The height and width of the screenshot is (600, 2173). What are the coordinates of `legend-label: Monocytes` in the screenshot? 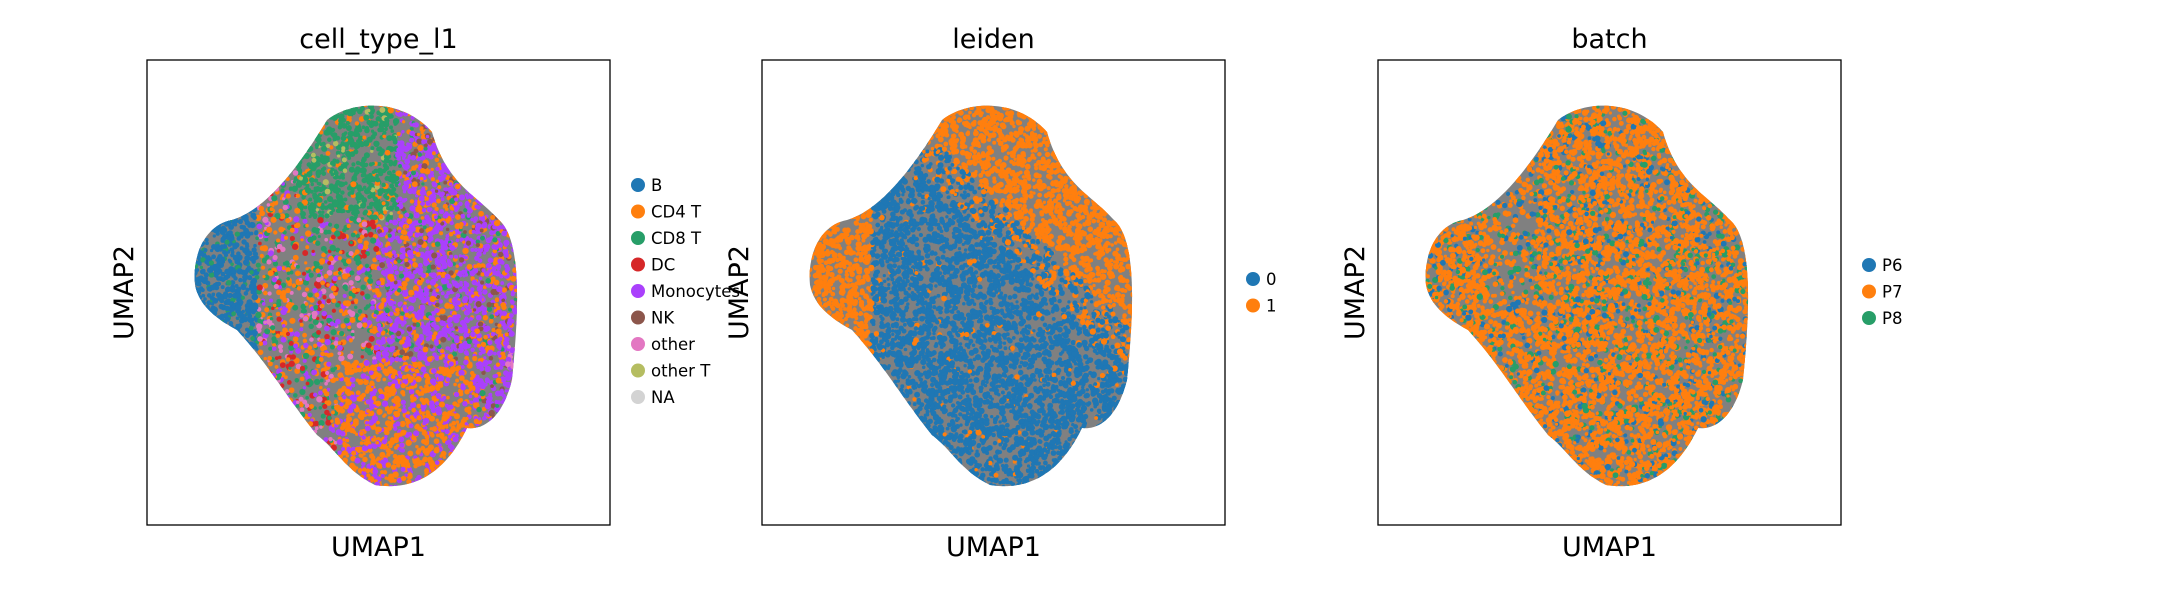 It's located at (695, 291).